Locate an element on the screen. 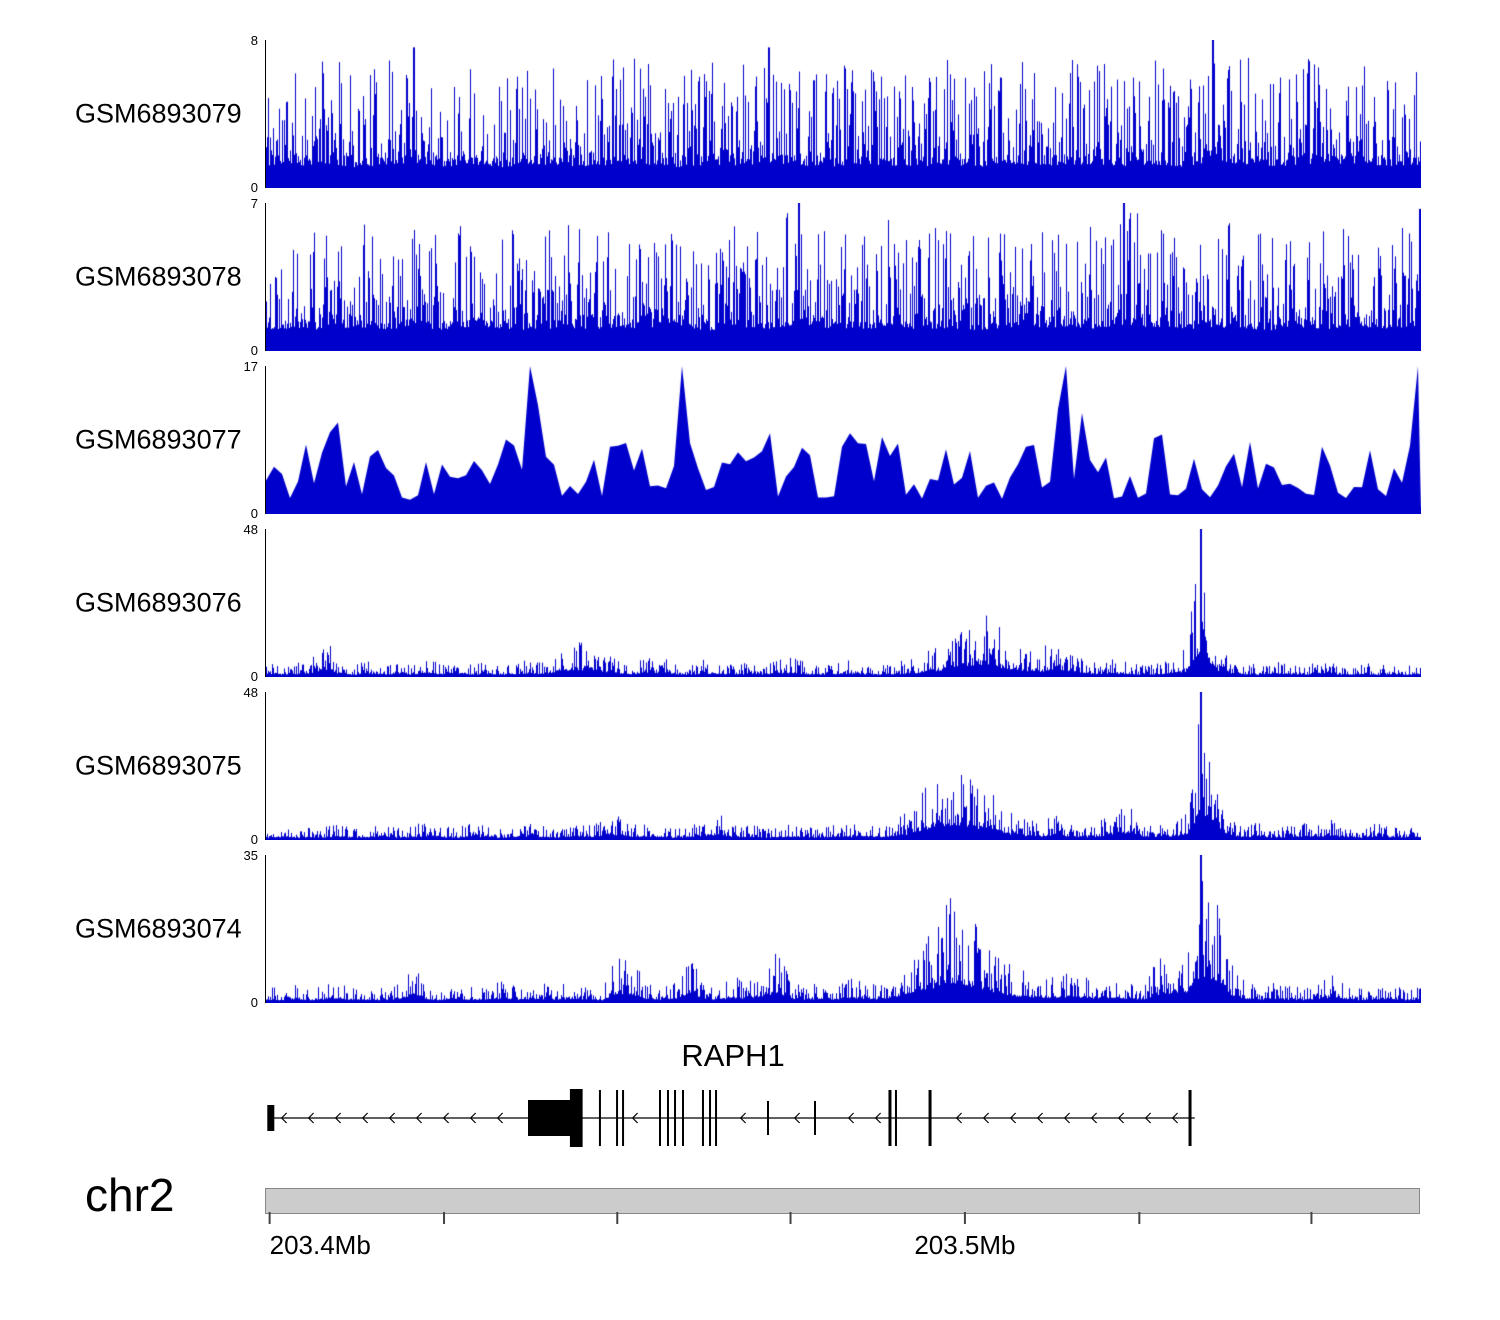 Image resolution: width=1500 pixels, height=1320 pixels. chromosome-label: chr2 is located at coordinates (130, 1195).